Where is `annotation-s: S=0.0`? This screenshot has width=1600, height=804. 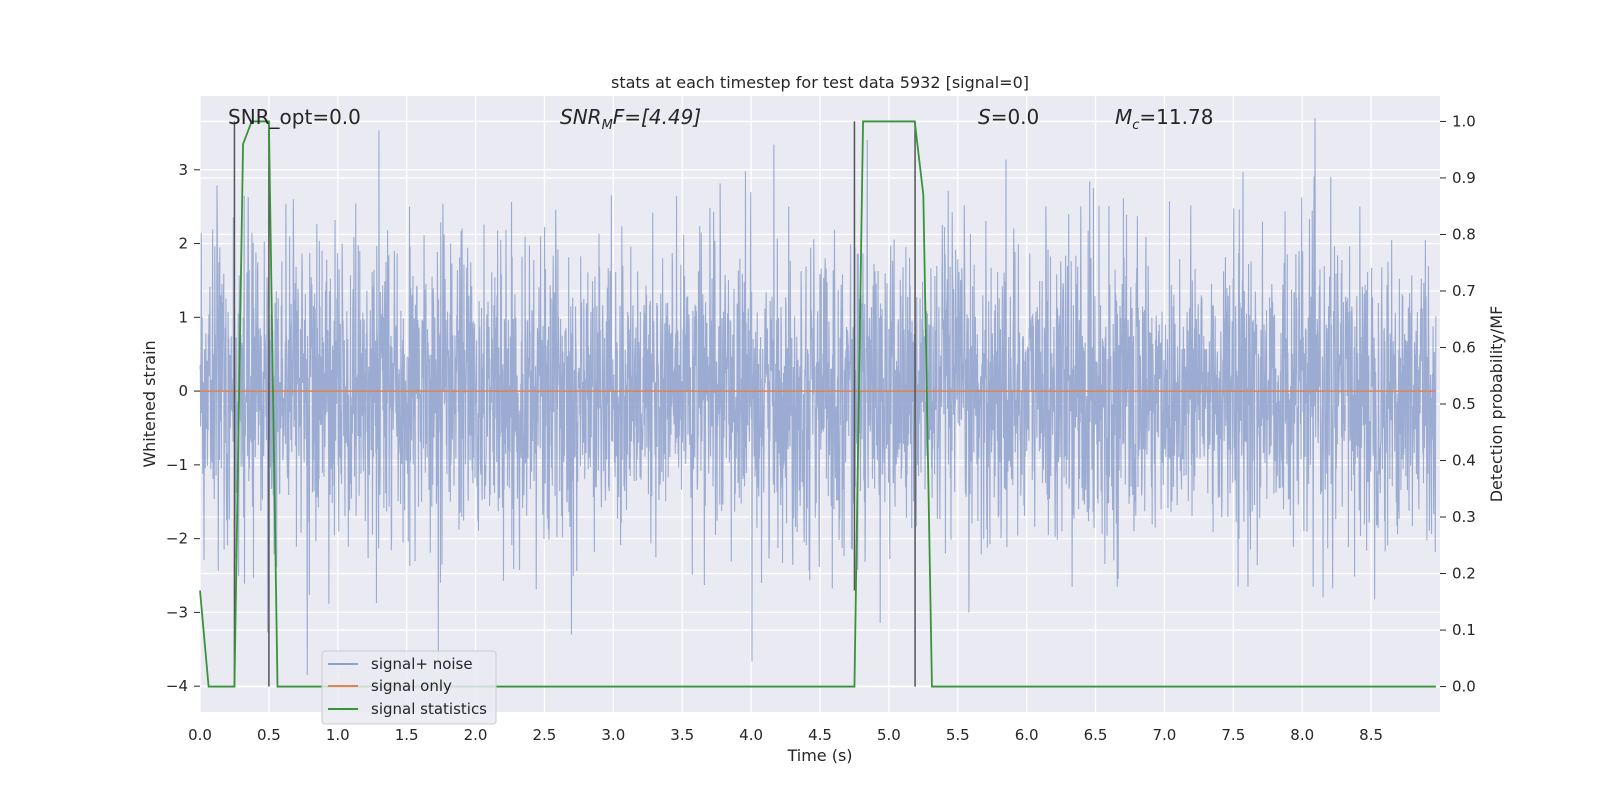 annotation-s: S=0.0 is located at coordinates (1008, 117).